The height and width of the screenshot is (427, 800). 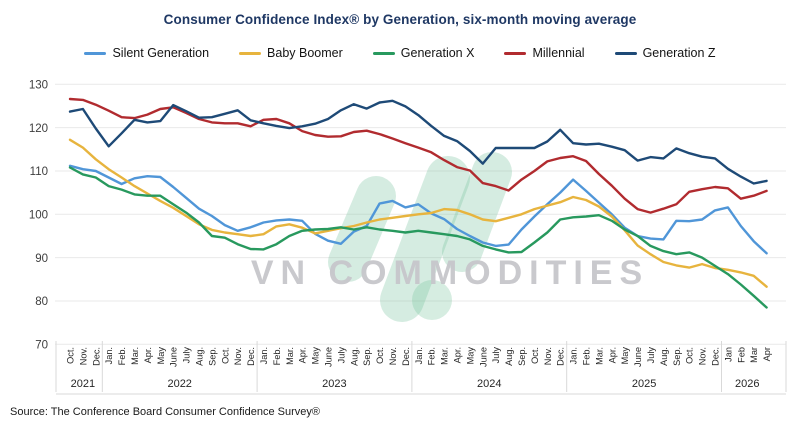 I want to click on year-label: 2021, so click(x=83, y=384).